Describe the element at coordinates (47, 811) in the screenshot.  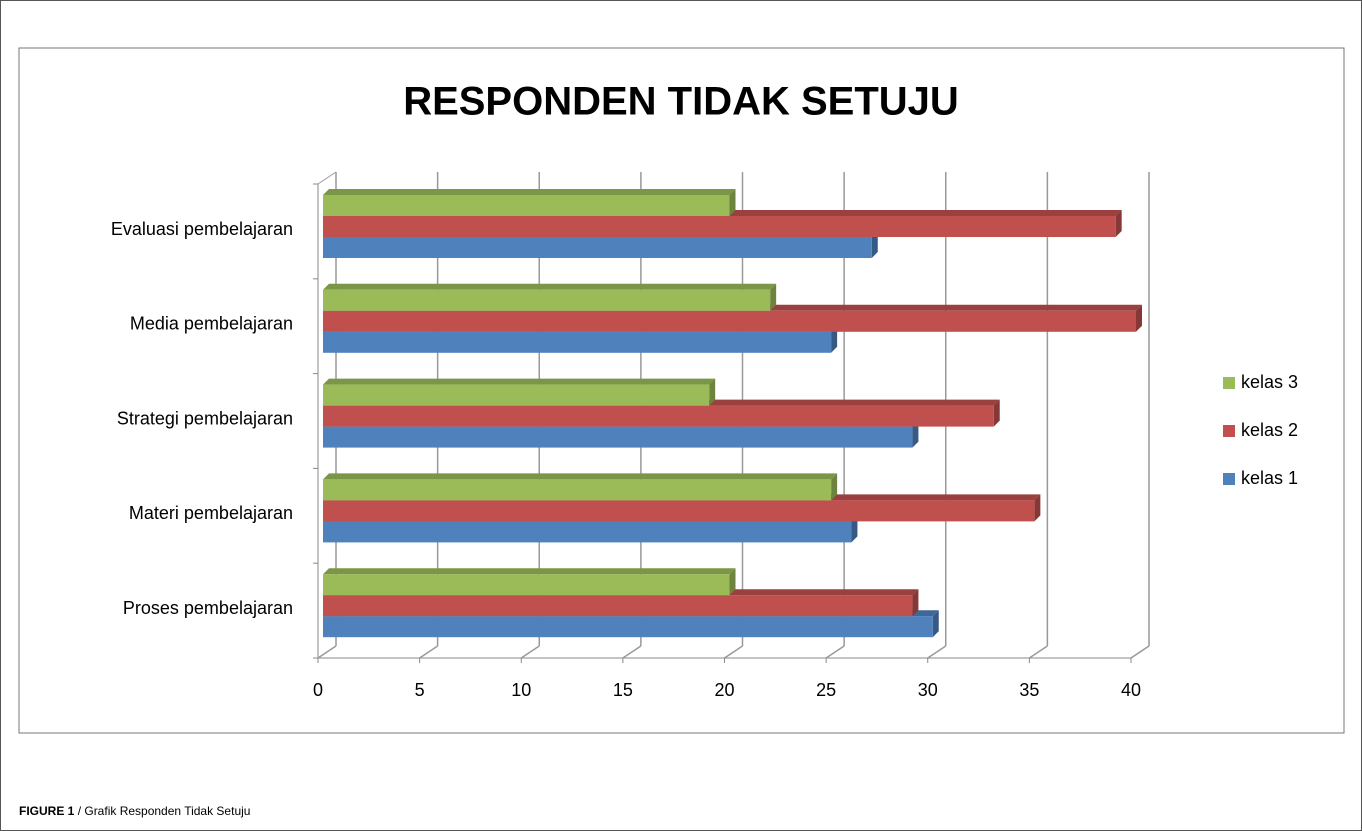
I see `caption-label: FIGURE 1` at that location.